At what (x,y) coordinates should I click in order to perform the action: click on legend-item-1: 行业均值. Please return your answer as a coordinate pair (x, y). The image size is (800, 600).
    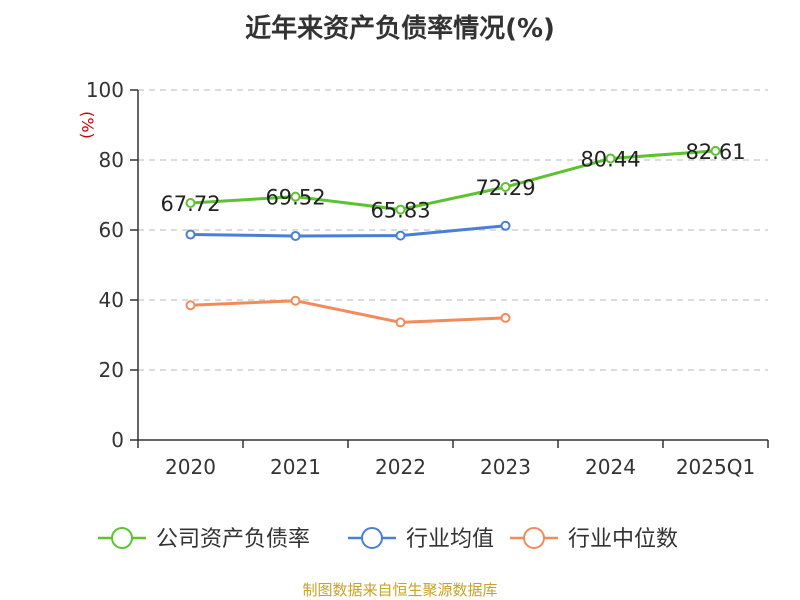
    Looking at the image, I should click on (421, 539).